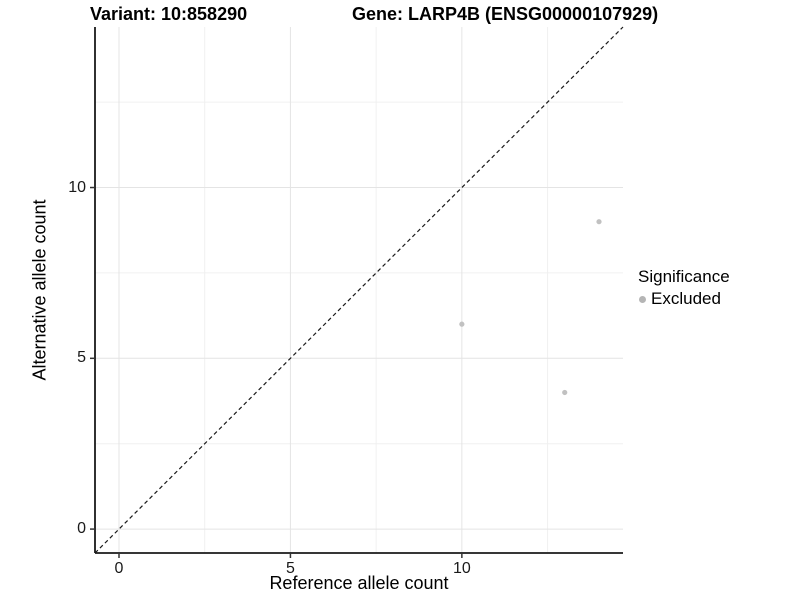 This screenshot has width=800, height=600. I want to click on legend-key-dot-icon, so click(642, 299).